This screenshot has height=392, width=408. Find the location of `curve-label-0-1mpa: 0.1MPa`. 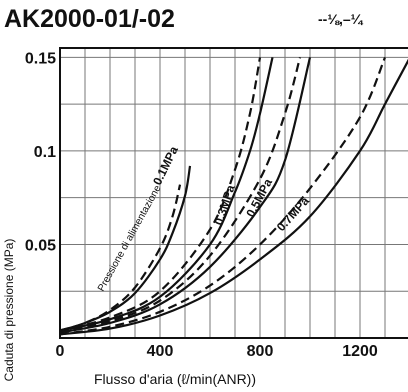

curve-label-0-1mpa: 0.1MPa is located at coordinates (165, 166).